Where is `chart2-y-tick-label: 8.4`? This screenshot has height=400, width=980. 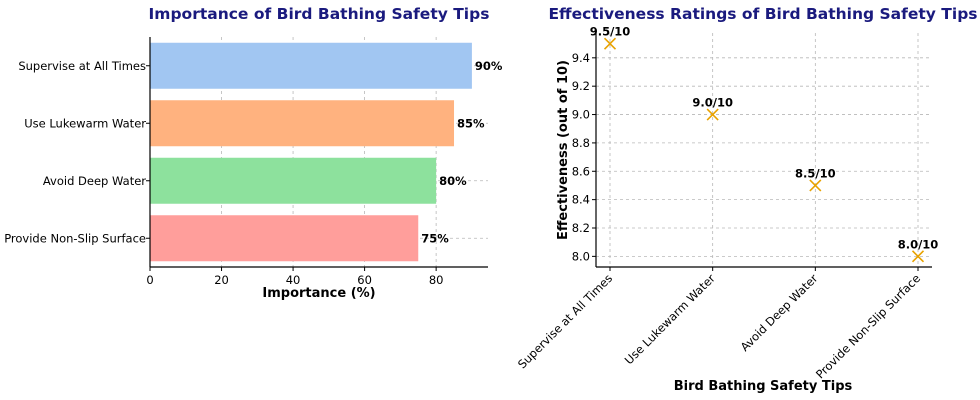
chart2-y-tick-label: 8.4 is located at coordinates (581, 200).